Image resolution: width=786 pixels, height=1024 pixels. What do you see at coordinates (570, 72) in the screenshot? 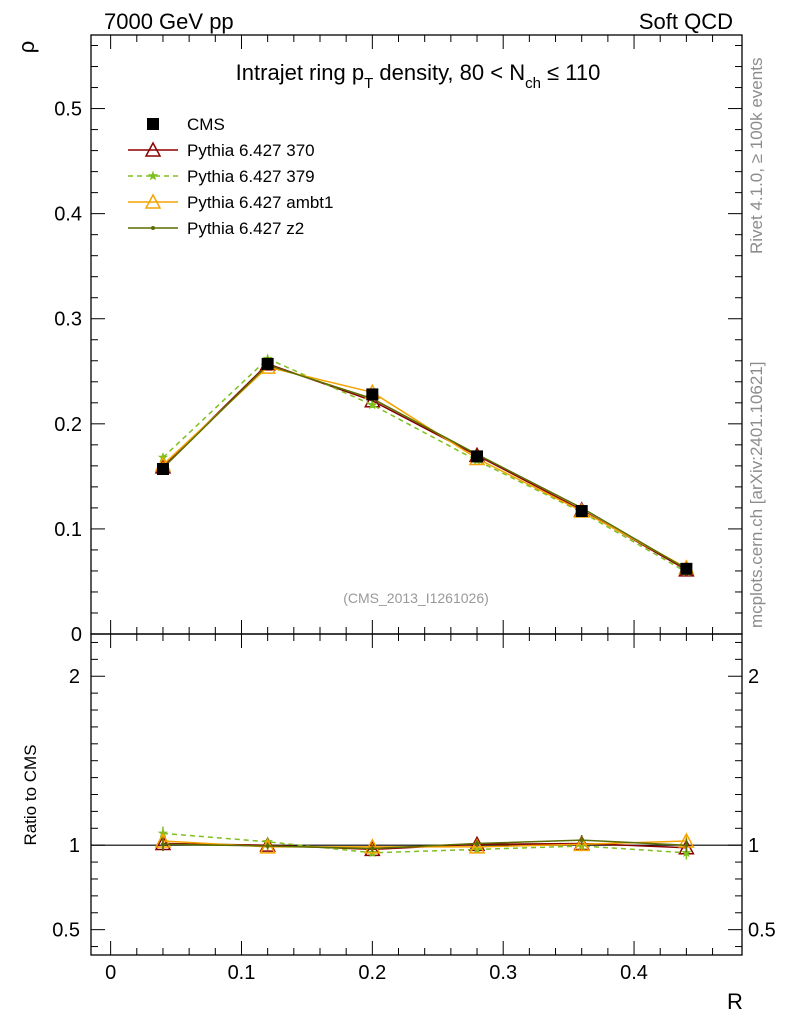
I see `title-suffix: ≤ 110` at bounding box center [570, 72].